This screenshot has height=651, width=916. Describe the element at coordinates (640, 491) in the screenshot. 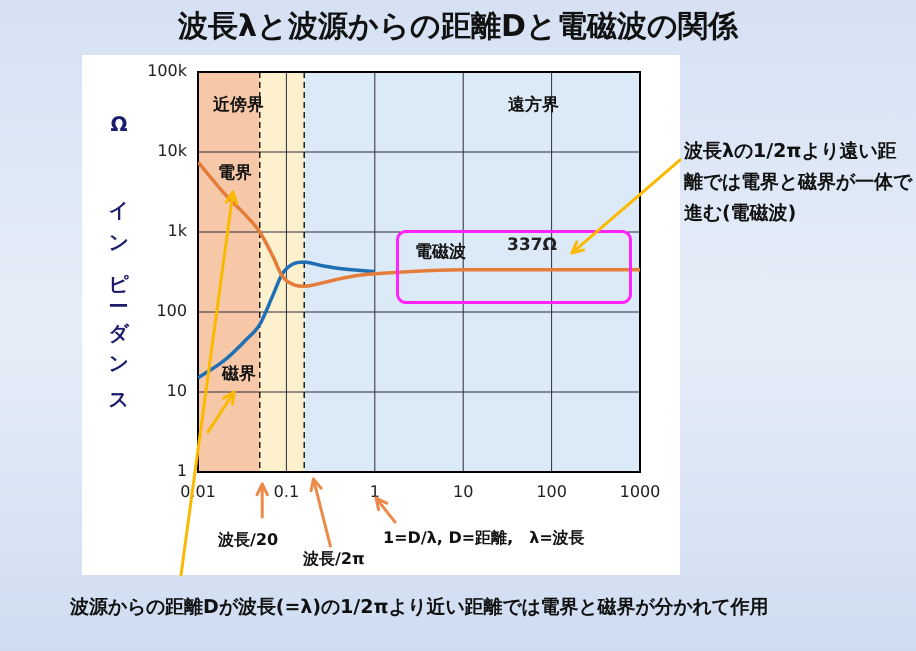

I see `x-tick-label: 1000` at that location.